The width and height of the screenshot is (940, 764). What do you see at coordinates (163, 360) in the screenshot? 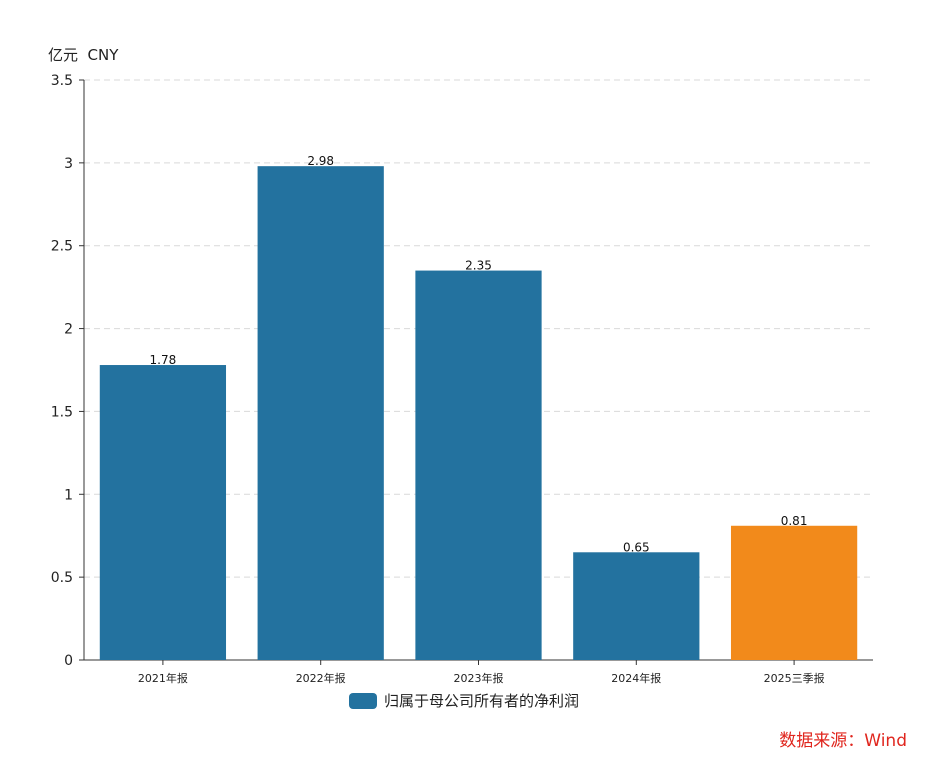
I see `bar-value-label: 1.78` at bounding box center [163, 360].